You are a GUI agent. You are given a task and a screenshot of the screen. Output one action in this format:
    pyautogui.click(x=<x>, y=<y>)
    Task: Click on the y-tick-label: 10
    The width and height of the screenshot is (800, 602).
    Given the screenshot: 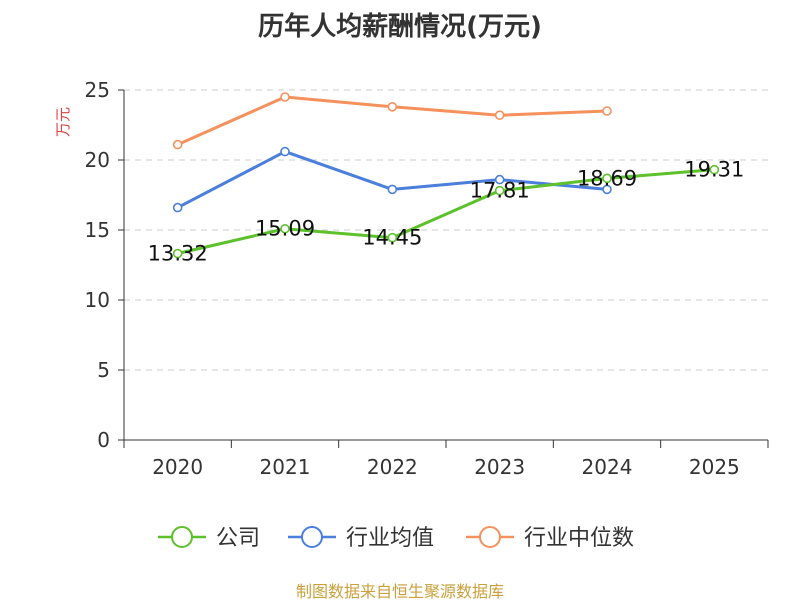 What is the action you would take?
    pyautogui.click(x=97, y=300)
    